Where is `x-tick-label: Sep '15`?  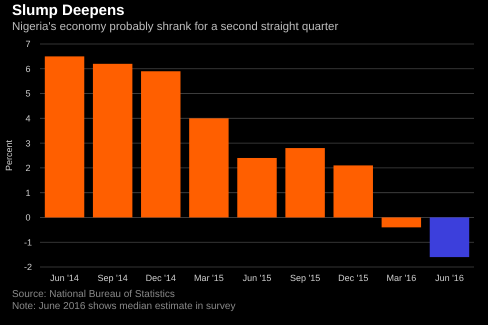 x-tick-label: Sep '15 is located at coordinates (305, 278).